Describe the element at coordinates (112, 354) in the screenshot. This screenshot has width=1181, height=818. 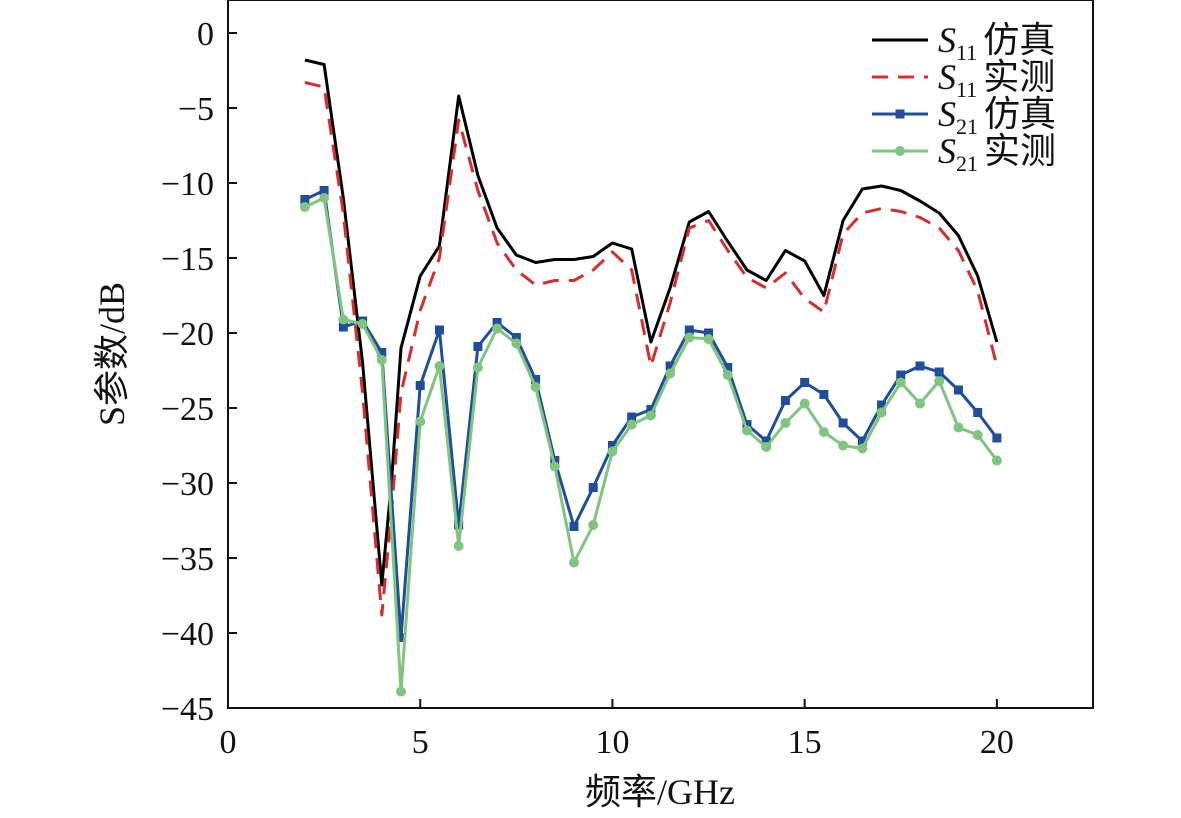
I see `y-axis-title: S参数/dB` at that location.